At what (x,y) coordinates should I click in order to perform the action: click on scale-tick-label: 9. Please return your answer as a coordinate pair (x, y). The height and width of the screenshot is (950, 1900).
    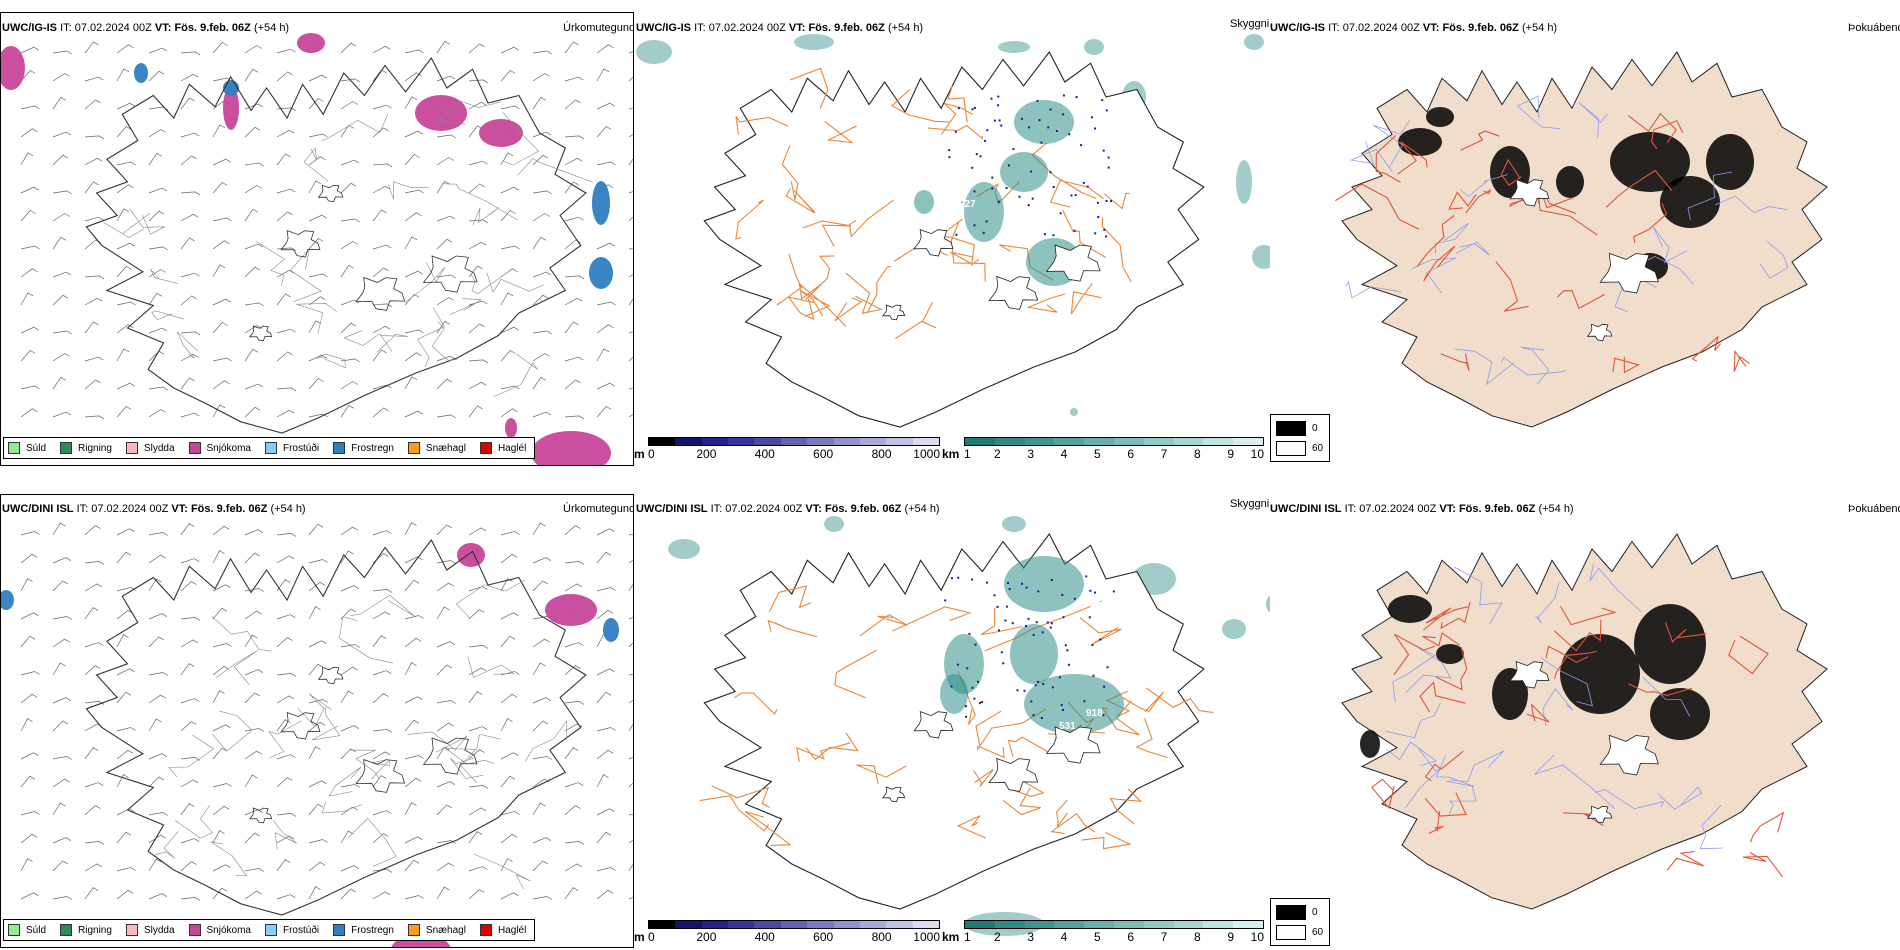
    Looking at the image, I should click on (1230, 454).